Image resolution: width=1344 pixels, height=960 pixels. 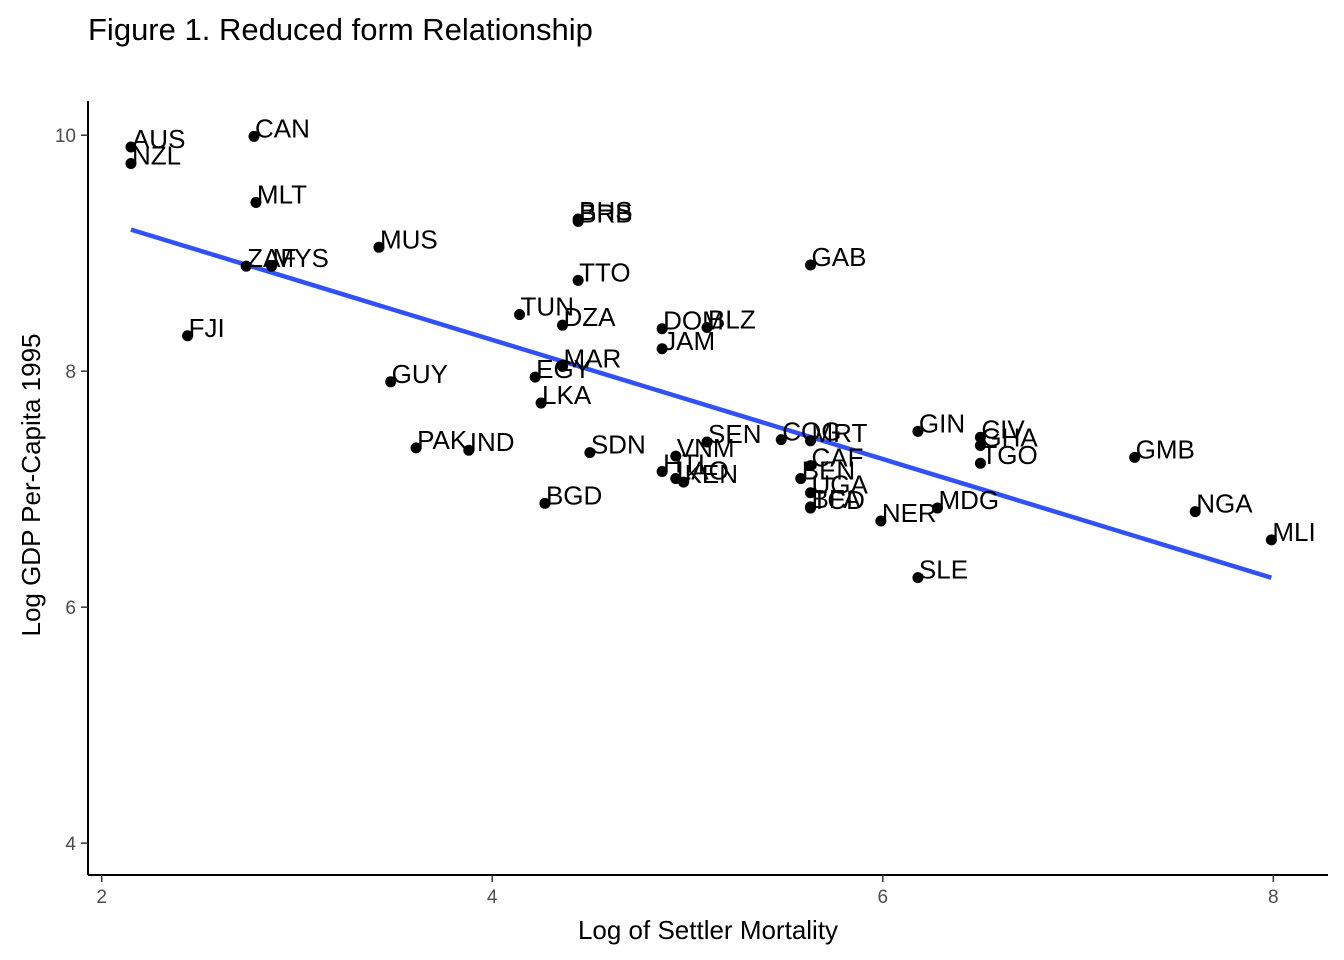 I want to click on y-axis-title: Log GDP Per-Capita 1995, so click(x=31, y=484).